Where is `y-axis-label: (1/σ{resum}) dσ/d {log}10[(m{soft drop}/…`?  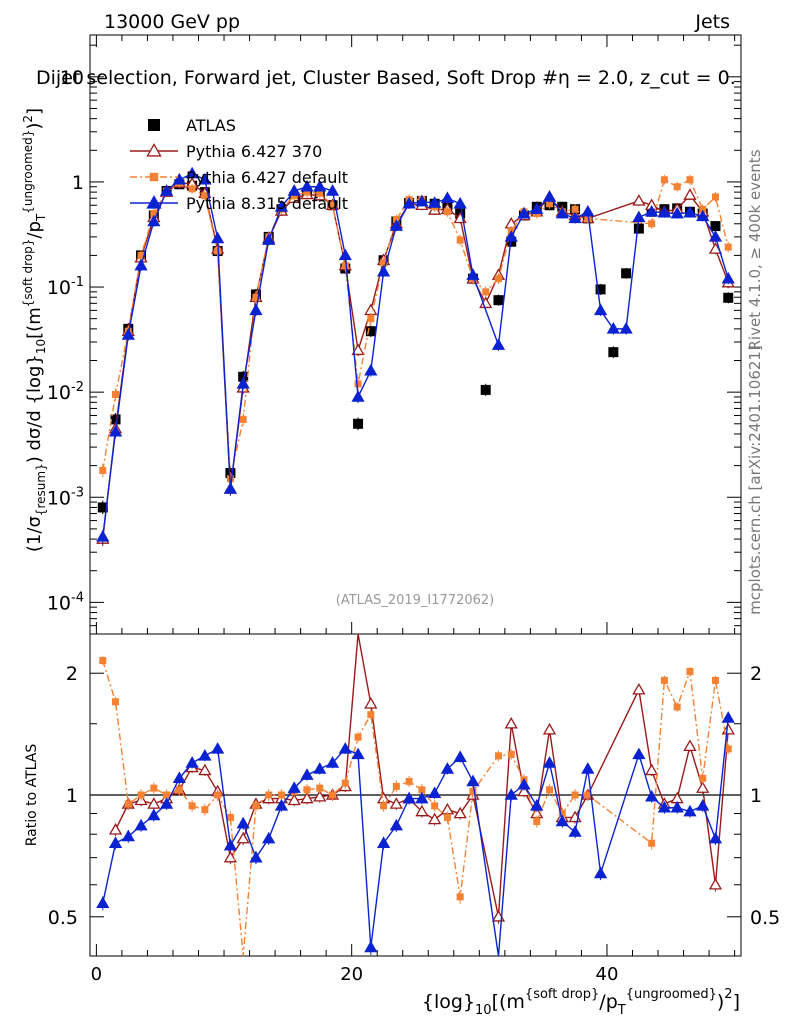
y-axis-label: (1/σ{resum}) dσ/d {log}10[(m{soft drop}/… is located at coordinates (34, 330).